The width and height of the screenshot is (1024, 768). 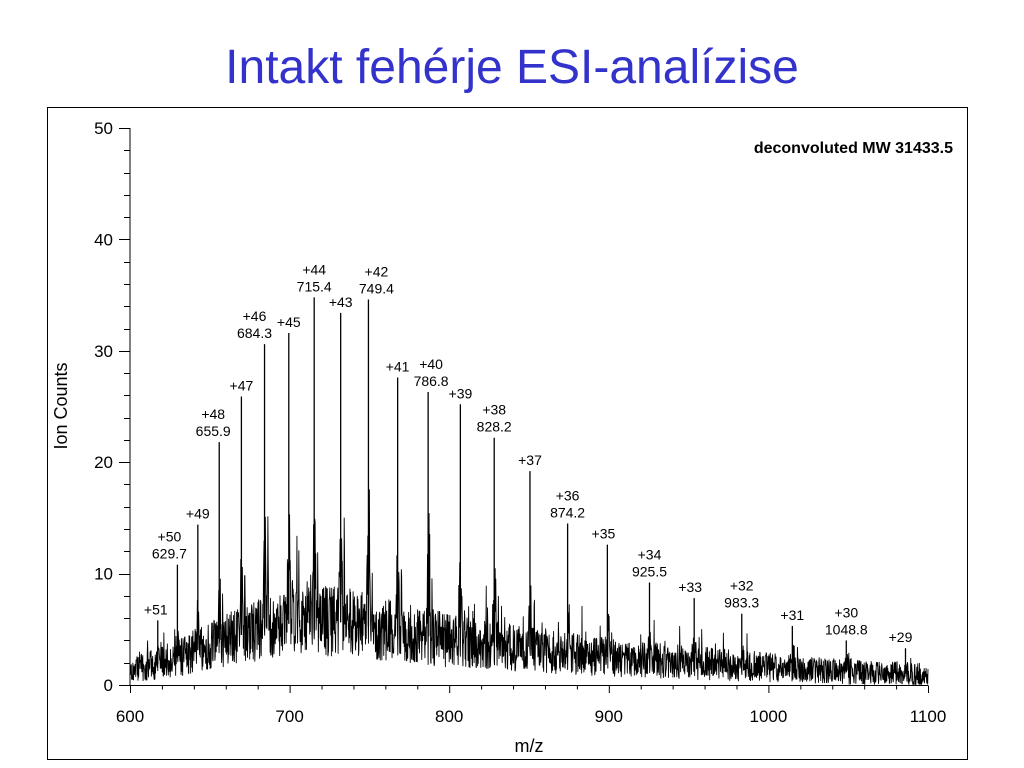 What do you see at coordinates (314, 286) in the screenshot?
I see `peak-mz-label: 715.4` at bounding box center [314, 286].